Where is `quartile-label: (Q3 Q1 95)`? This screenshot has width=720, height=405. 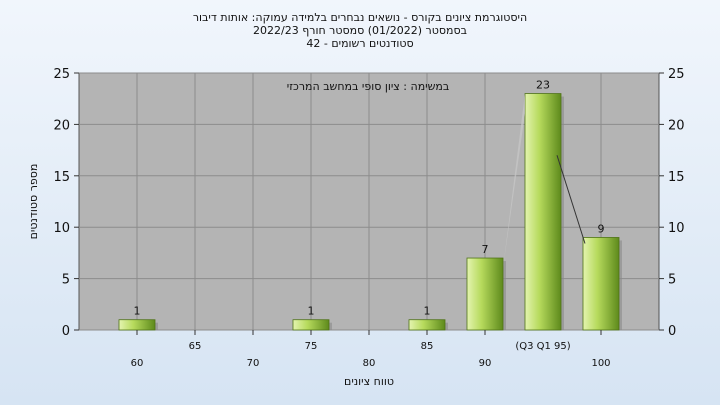
quartile-label: (Q3 Q1 95) is located at coordinates (542, 346).